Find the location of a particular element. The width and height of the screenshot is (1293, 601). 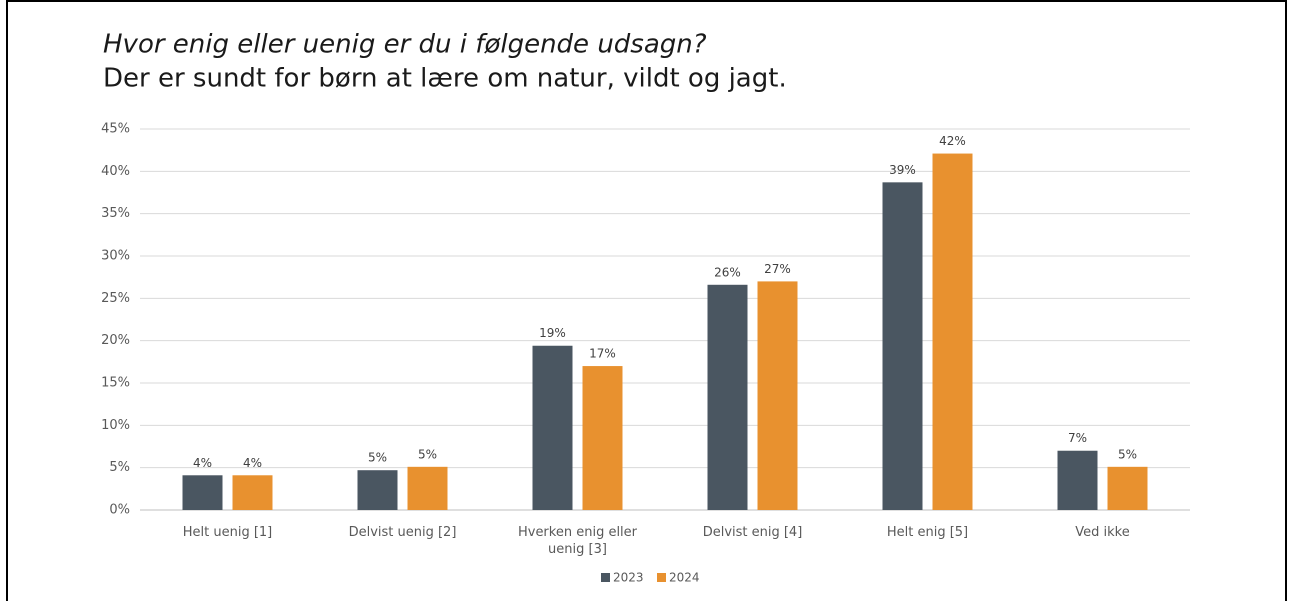

x-tick-label: Helt enig [5] is located at coordinates (927, 532).